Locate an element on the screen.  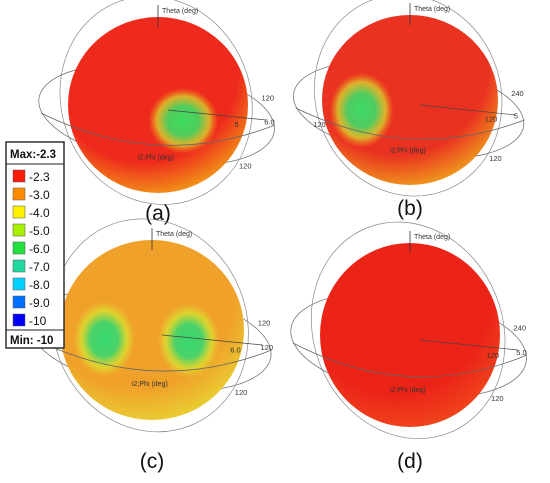
legend-min-label: Min: -10 is located at coordinates (31, 341).